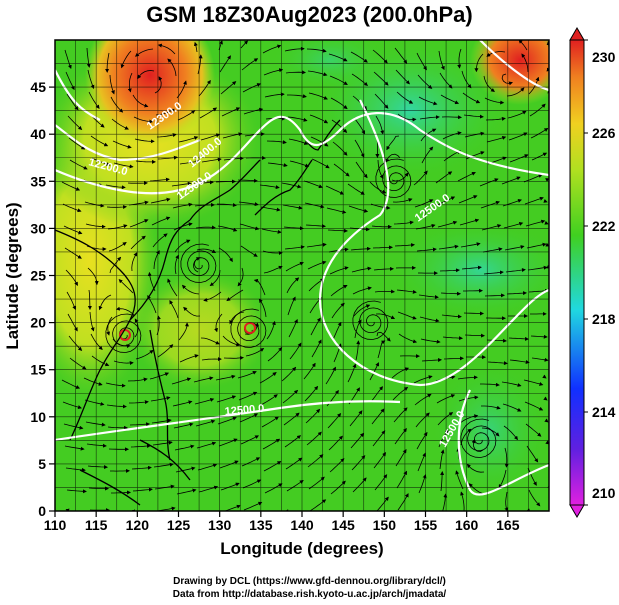 The width and height of the screenshot is (619, 605). Describe the element at coordinates (38, 417) in the screenshot. I see `y-tick-label: 10` at that location.